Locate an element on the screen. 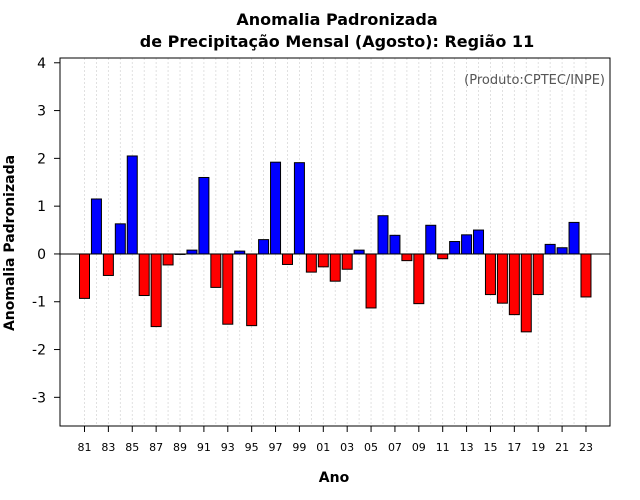 Image resolution: width=640 pixels, height=500 pixels. bar-1981 is located at coordinates (84, 276).